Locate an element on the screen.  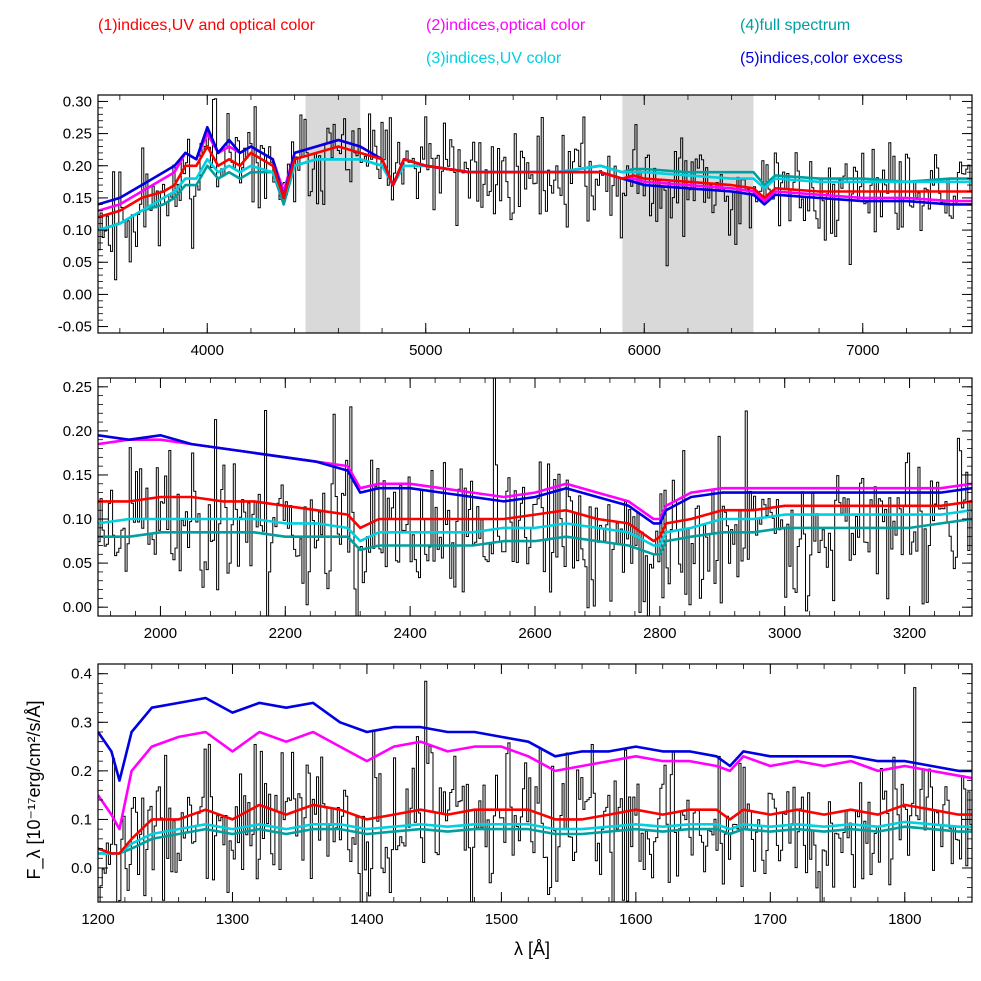
legend-item-4: (4)full spectrum is located at coordinates (795, 25).